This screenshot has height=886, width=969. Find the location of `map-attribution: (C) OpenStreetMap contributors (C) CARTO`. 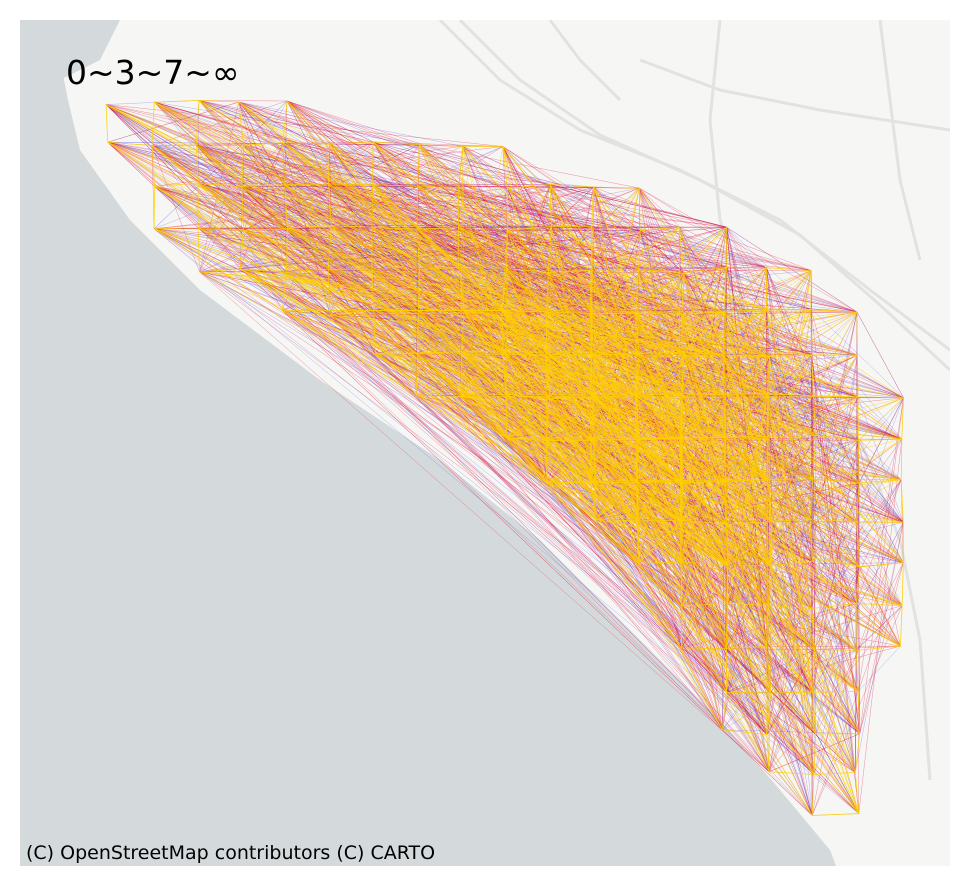

map-attribution: (C) OpenStreetMap contributors (C) CARTO is located at coordinates (231, 853).